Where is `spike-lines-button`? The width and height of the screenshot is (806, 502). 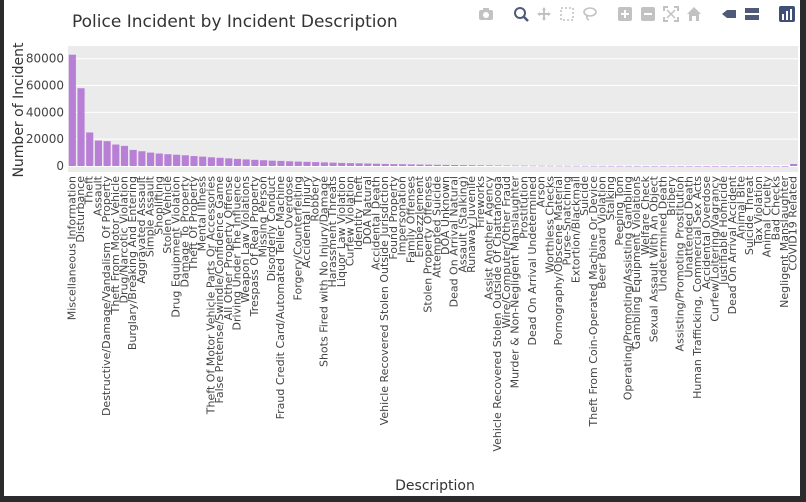
spike-lines-button is located at coordinates (728, 16).